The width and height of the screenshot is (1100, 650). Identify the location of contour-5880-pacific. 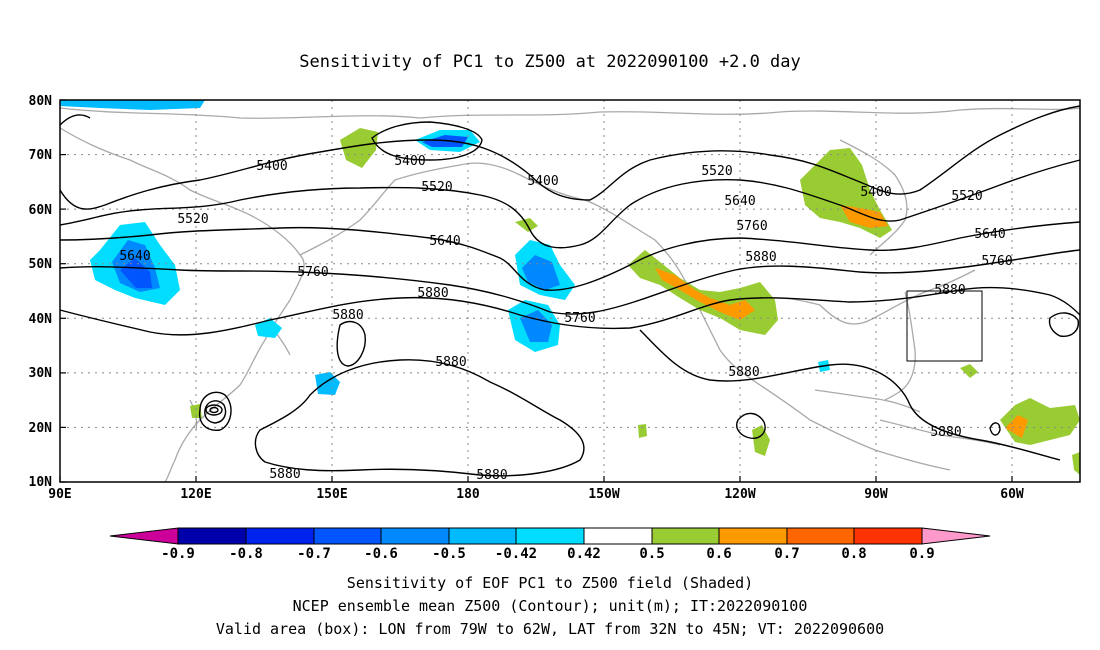
(419, 418).